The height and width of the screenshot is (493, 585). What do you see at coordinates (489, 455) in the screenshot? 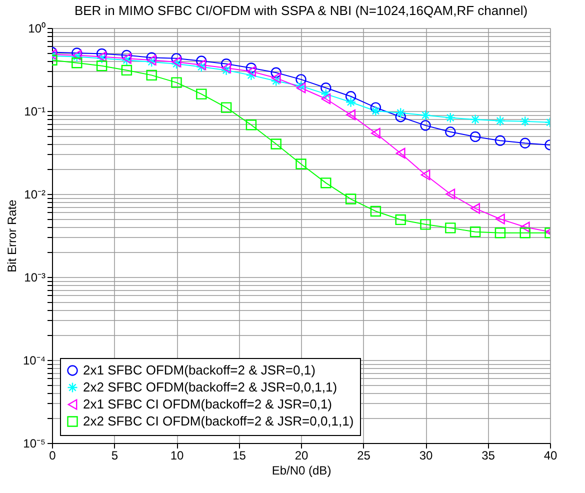
I see `x-tick-label: 35` at bounding box center [489, 455].